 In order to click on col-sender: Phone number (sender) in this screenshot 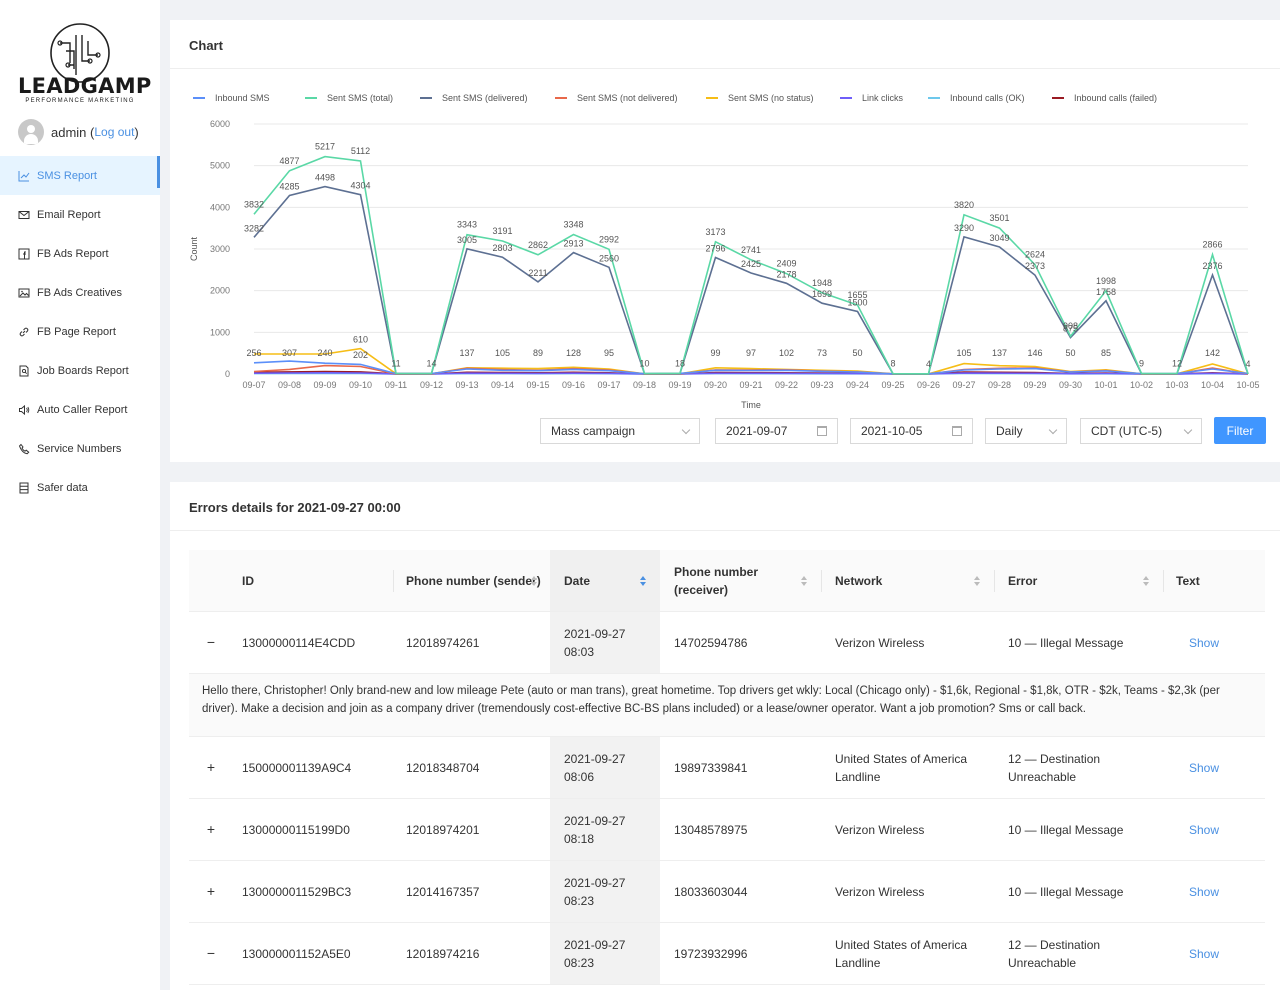, I will do `click(473, 581)`.